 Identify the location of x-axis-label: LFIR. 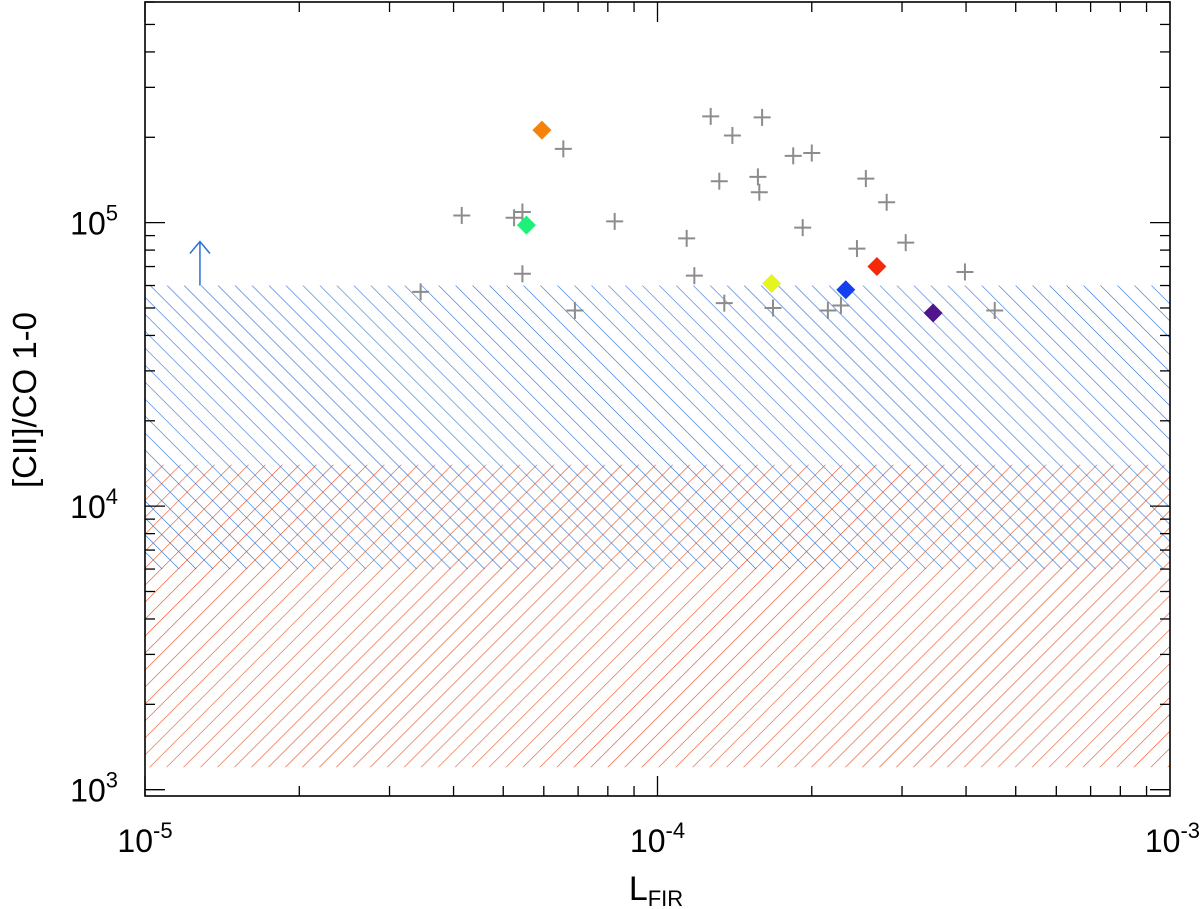
(656, 889).